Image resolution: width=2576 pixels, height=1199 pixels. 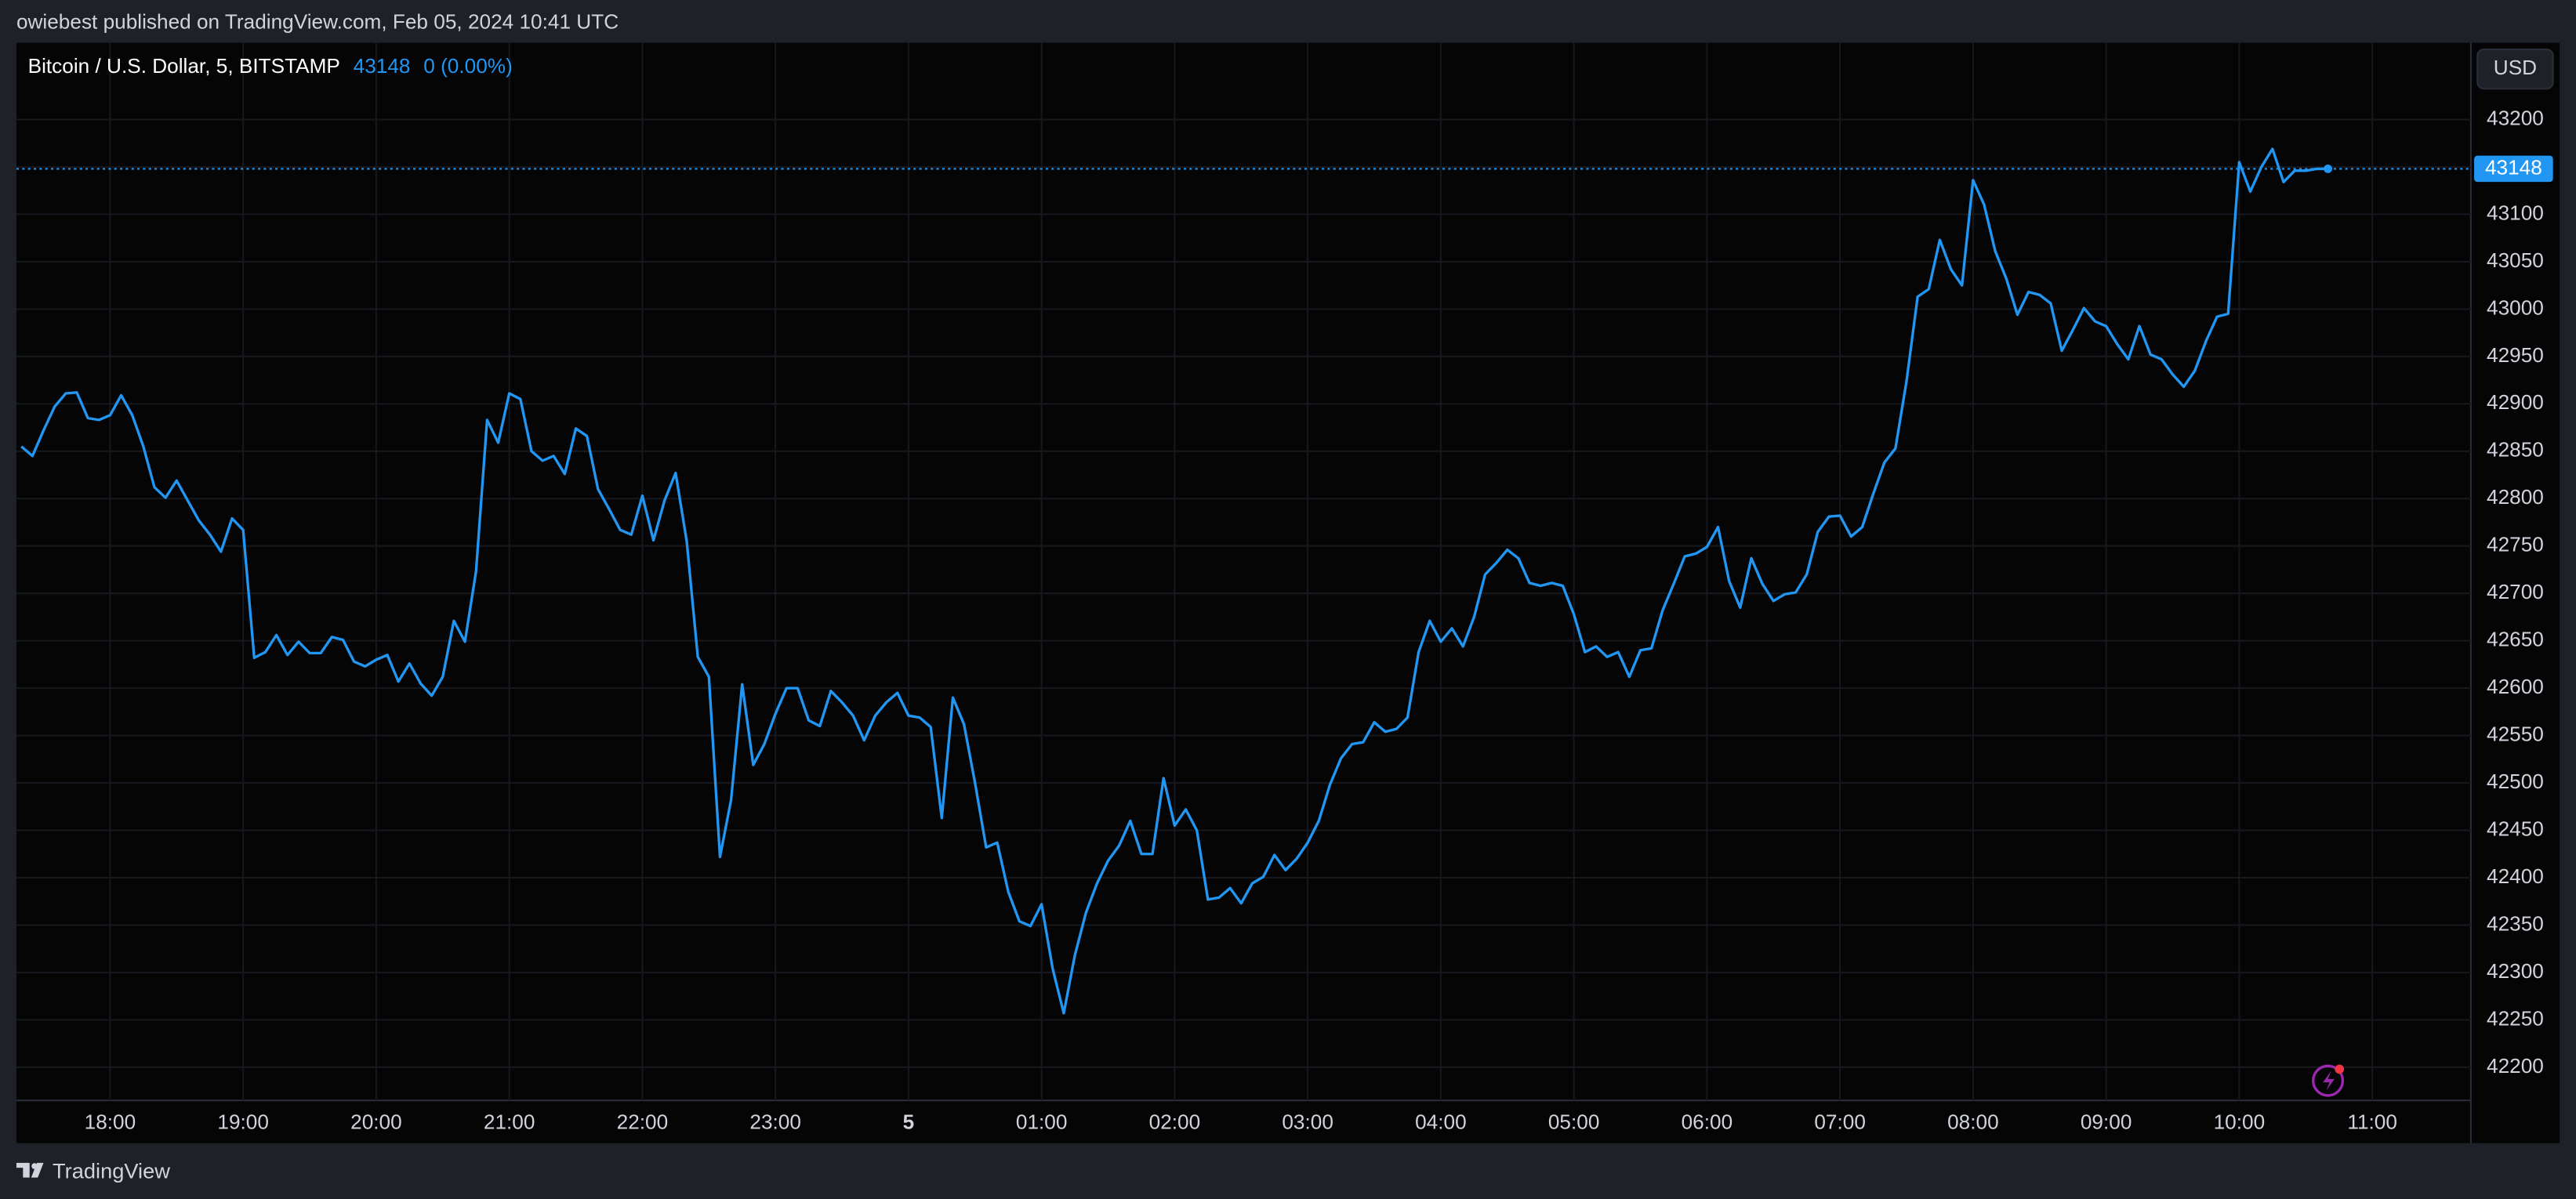 I want to click on y-tick-label: 43100, so click(x=2515, y=213).